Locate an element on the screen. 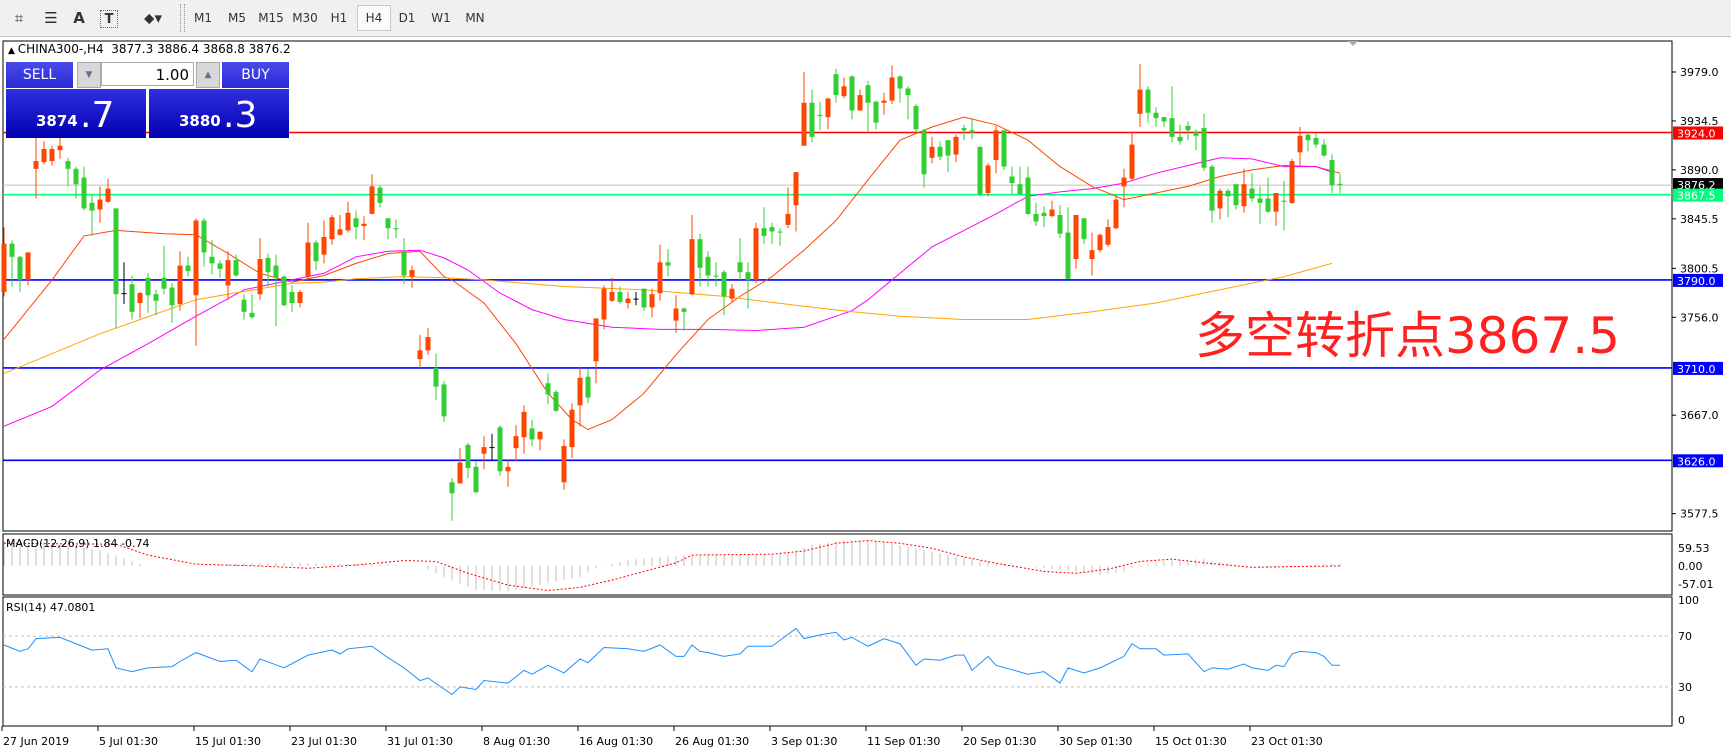 Image resolution: width=1731 pixels, height=752 pixels. timeframe-m5: M5 is located at coordinates (237, 18).